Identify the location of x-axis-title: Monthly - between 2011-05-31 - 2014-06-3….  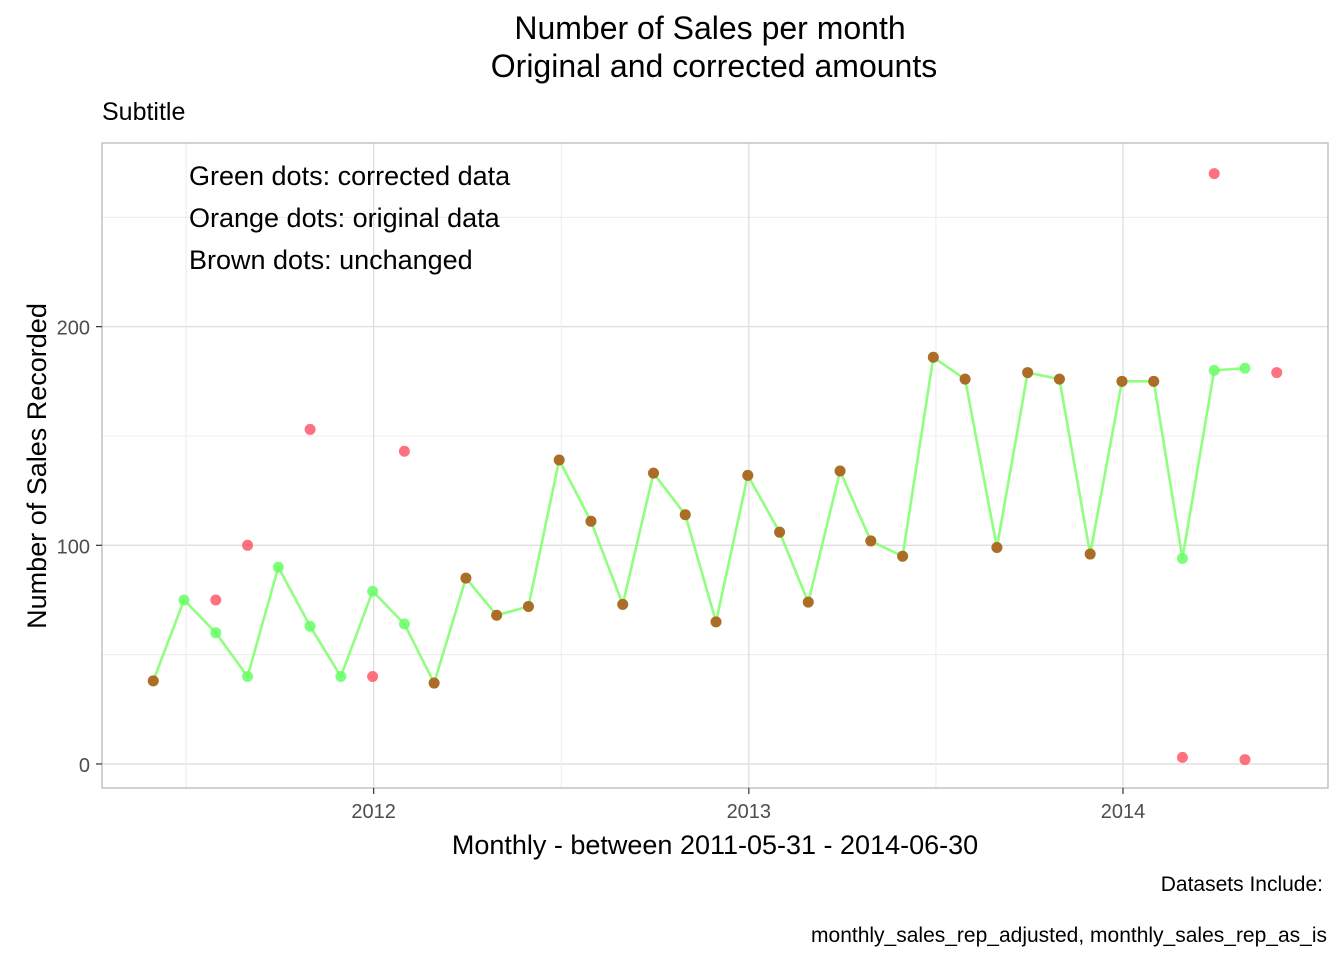
(715, 845).